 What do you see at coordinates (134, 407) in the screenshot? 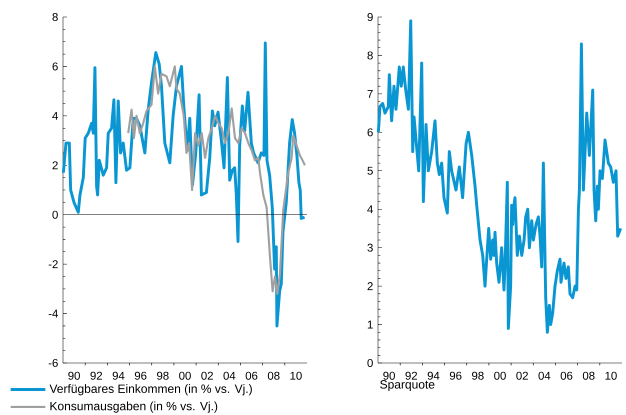
I see `legend-label: Konsumausgaben (in % vs. Vj.)` at bounding box center [134, 407].